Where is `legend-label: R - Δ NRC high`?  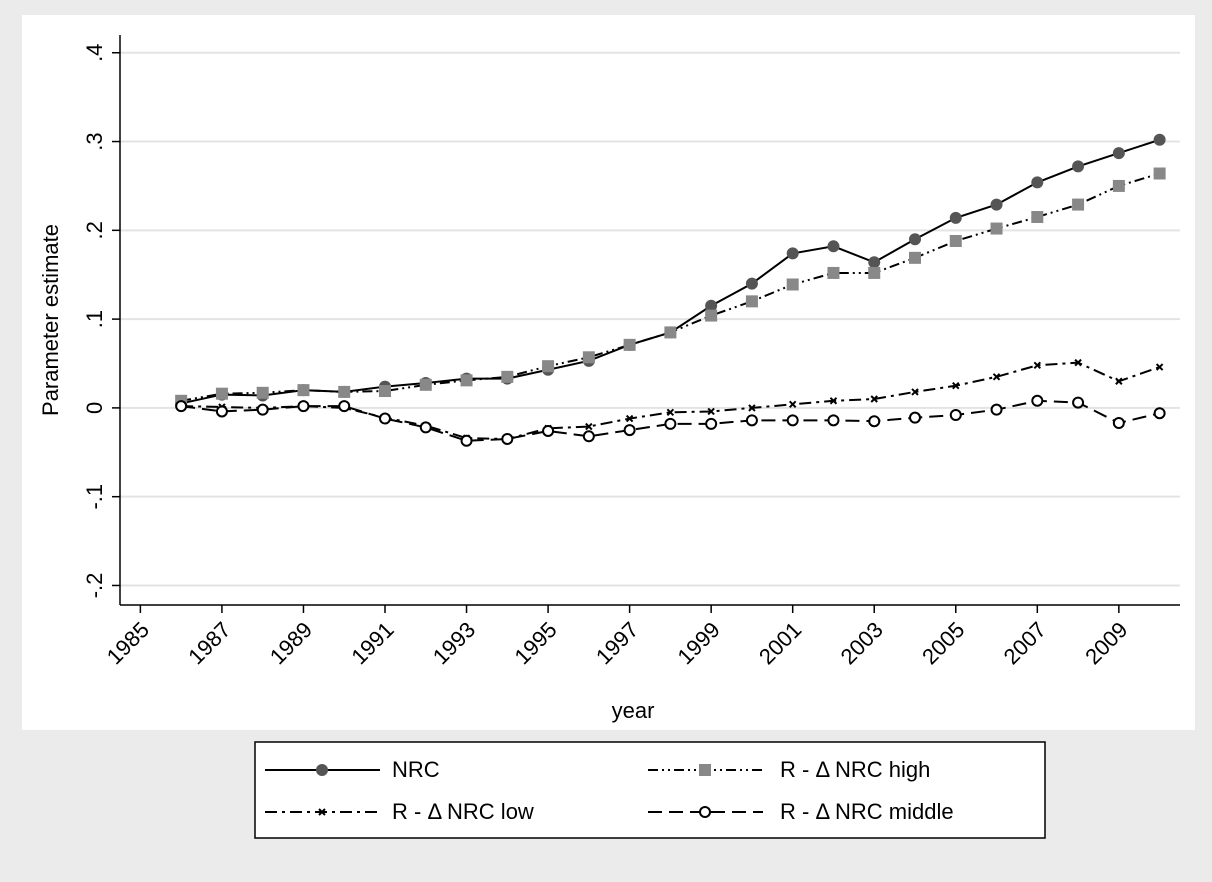 legend-label: R - Δ NRC high is located at coordinates (855, 769).